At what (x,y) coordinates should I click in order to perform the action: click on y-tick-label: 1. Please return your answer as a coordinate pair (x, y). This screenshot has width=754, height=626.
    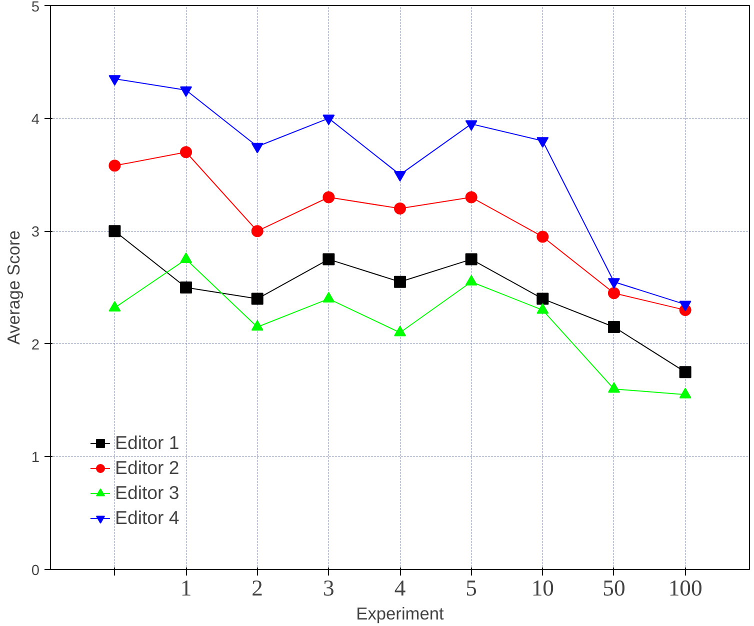
    Looking at the image, I should click on (35, 458).